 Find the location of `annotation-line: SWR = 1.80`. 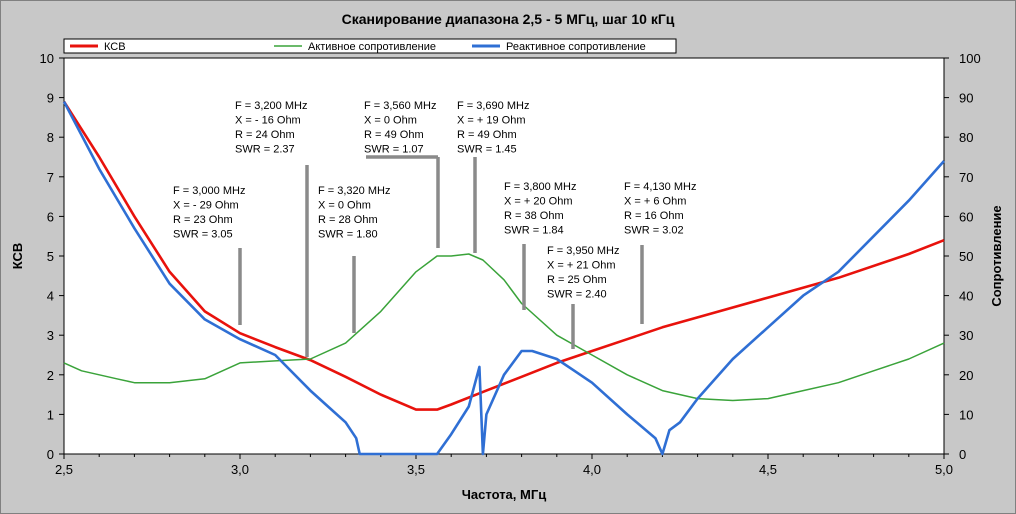

annotation-line: SWR = 1.80 is located at coordinates (348, 235).